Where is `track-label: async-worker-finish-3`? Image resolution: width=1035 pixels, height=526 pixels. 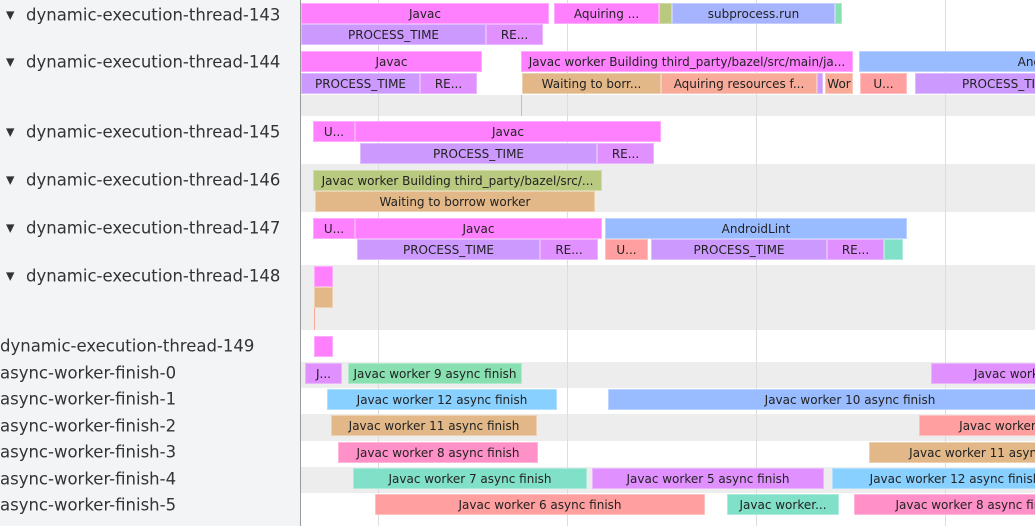 track-label: async-worker-finish-3 is located at coordinates (88, 452).